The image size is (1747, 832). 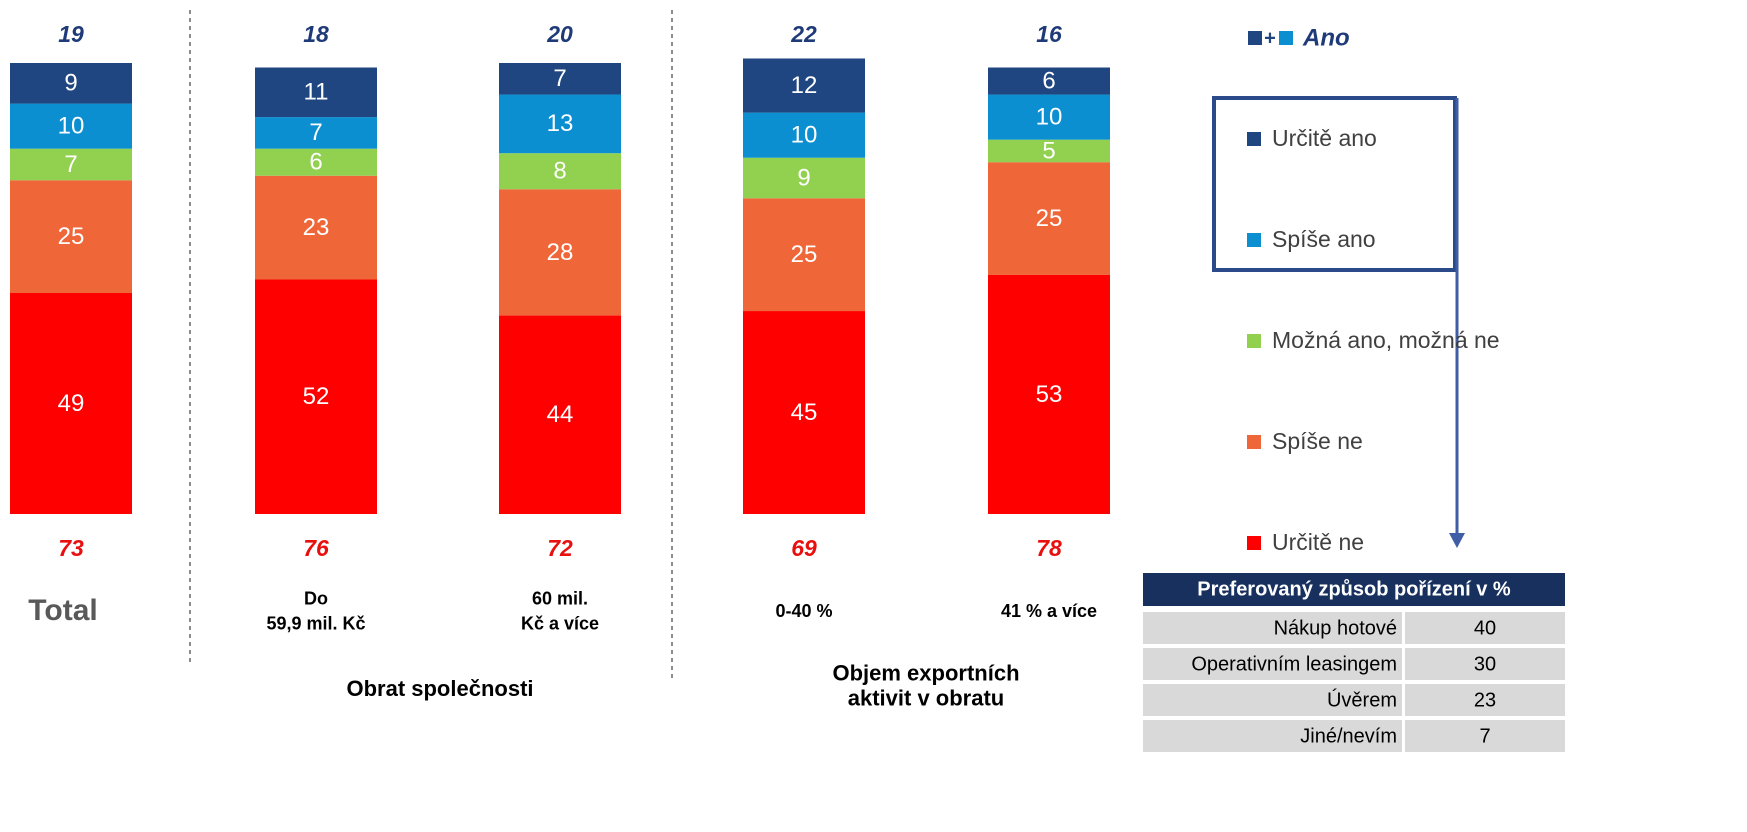 What do you see at coordinates (803, 34) in the screenshot?
I see `ano-total: 22` at bounding box center [803, 34].